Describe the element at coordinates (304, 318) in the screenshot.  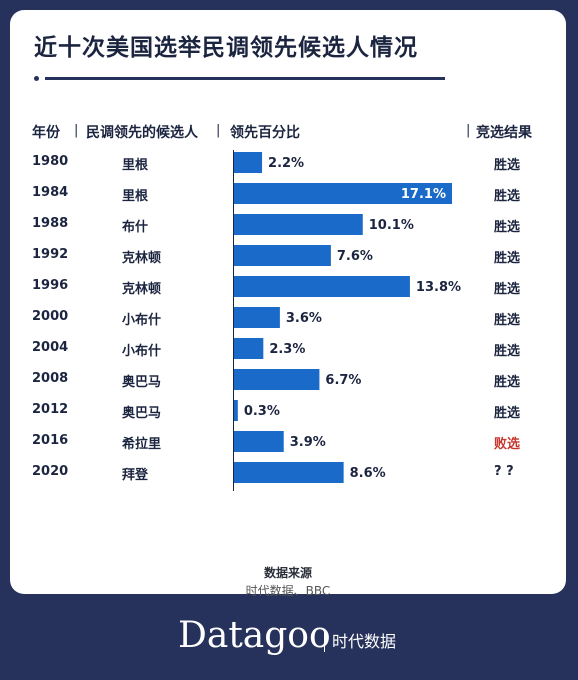
I see `bar-label-2000: 3.6%` at that location.